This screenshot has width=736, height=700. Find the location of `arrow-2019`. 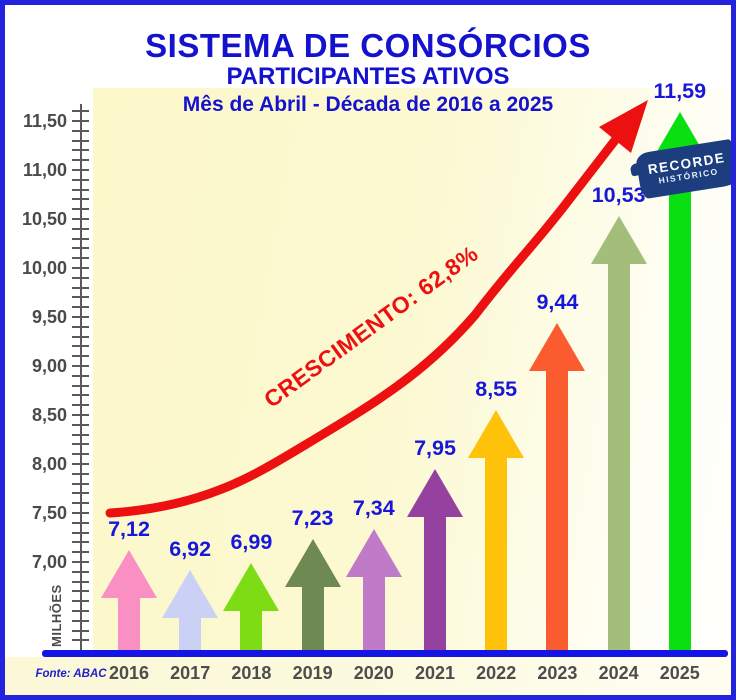

arrow-2019 is located at coordinates (312, 594).